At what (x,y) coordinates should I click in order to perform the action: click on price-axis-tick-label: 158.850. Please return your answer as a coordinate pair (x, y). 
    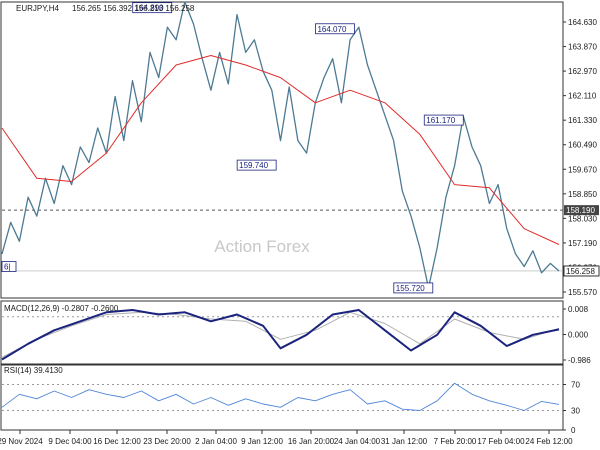
    Looking at the image, I should click on (582, 194).